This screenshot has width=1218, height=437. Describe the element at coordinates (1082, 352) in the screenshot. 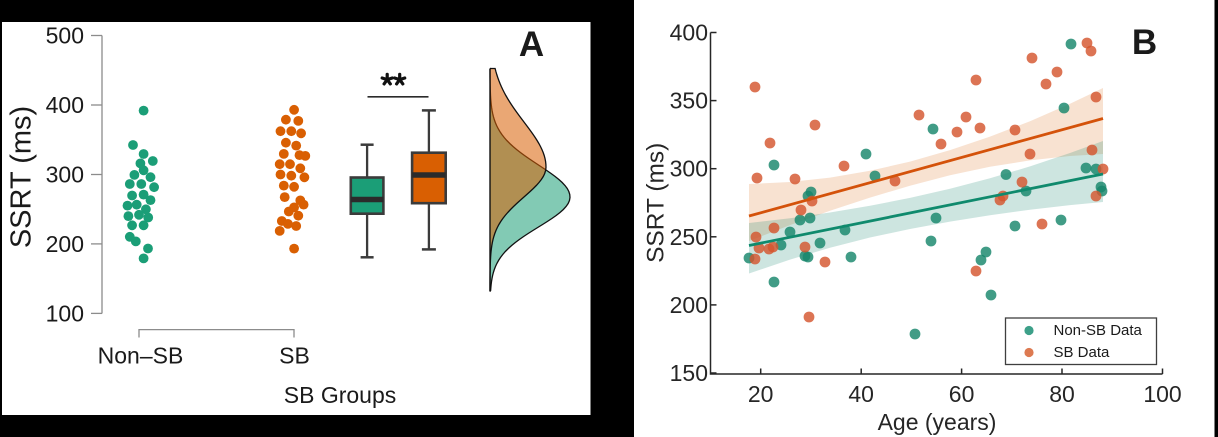

I see `svg-text: SB Data` at that location.